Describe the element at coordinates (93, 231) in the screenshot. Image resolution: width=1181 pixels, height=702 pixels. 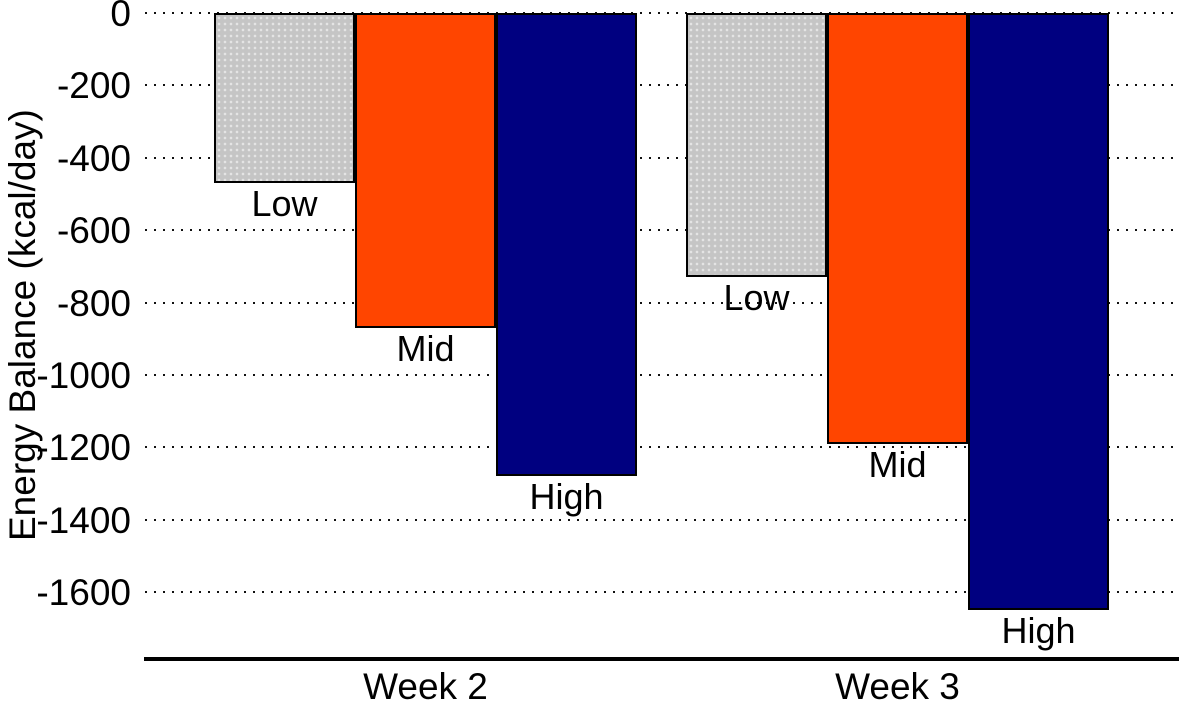
I see `y-tick-label--600: -600` at that location.